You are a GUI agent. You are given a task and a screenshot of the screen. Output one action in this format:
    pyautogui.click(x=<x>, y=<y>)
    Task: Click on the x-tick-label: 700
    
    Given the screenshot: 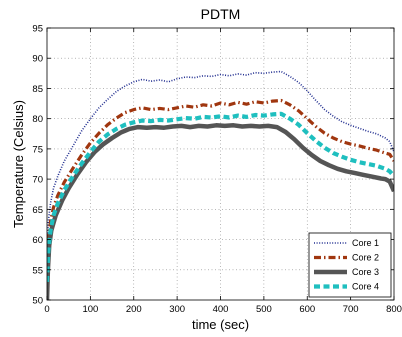 What is the action you would take?
    pyautogui.click(x=351, y=309)
    